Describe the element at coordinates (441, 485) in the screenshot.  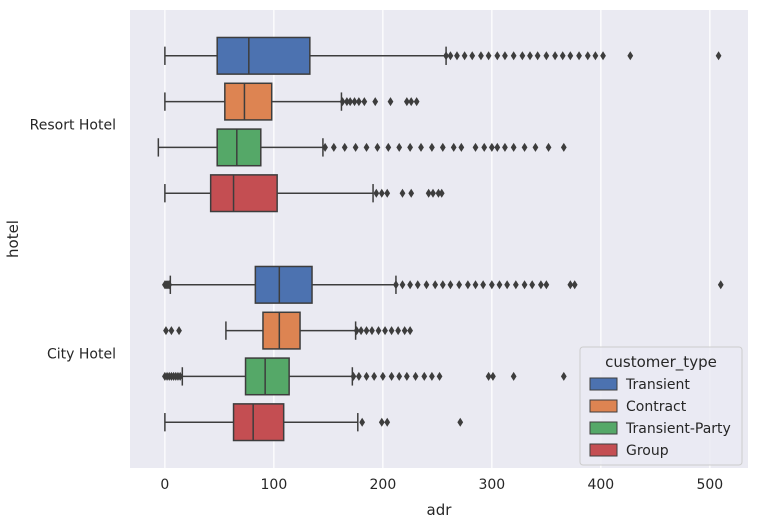
I see `x-tick-labels: 0 100 200 300 400 500` at that location.